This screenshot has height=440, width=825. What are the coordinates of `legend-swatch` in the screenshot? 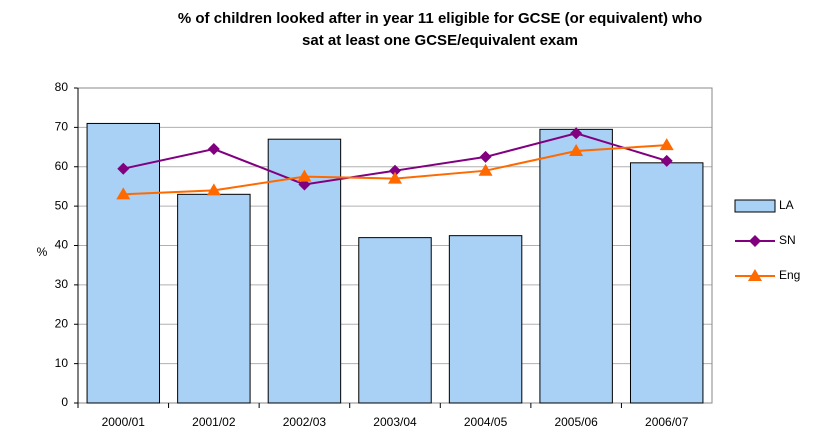 It's located at (755, 206).